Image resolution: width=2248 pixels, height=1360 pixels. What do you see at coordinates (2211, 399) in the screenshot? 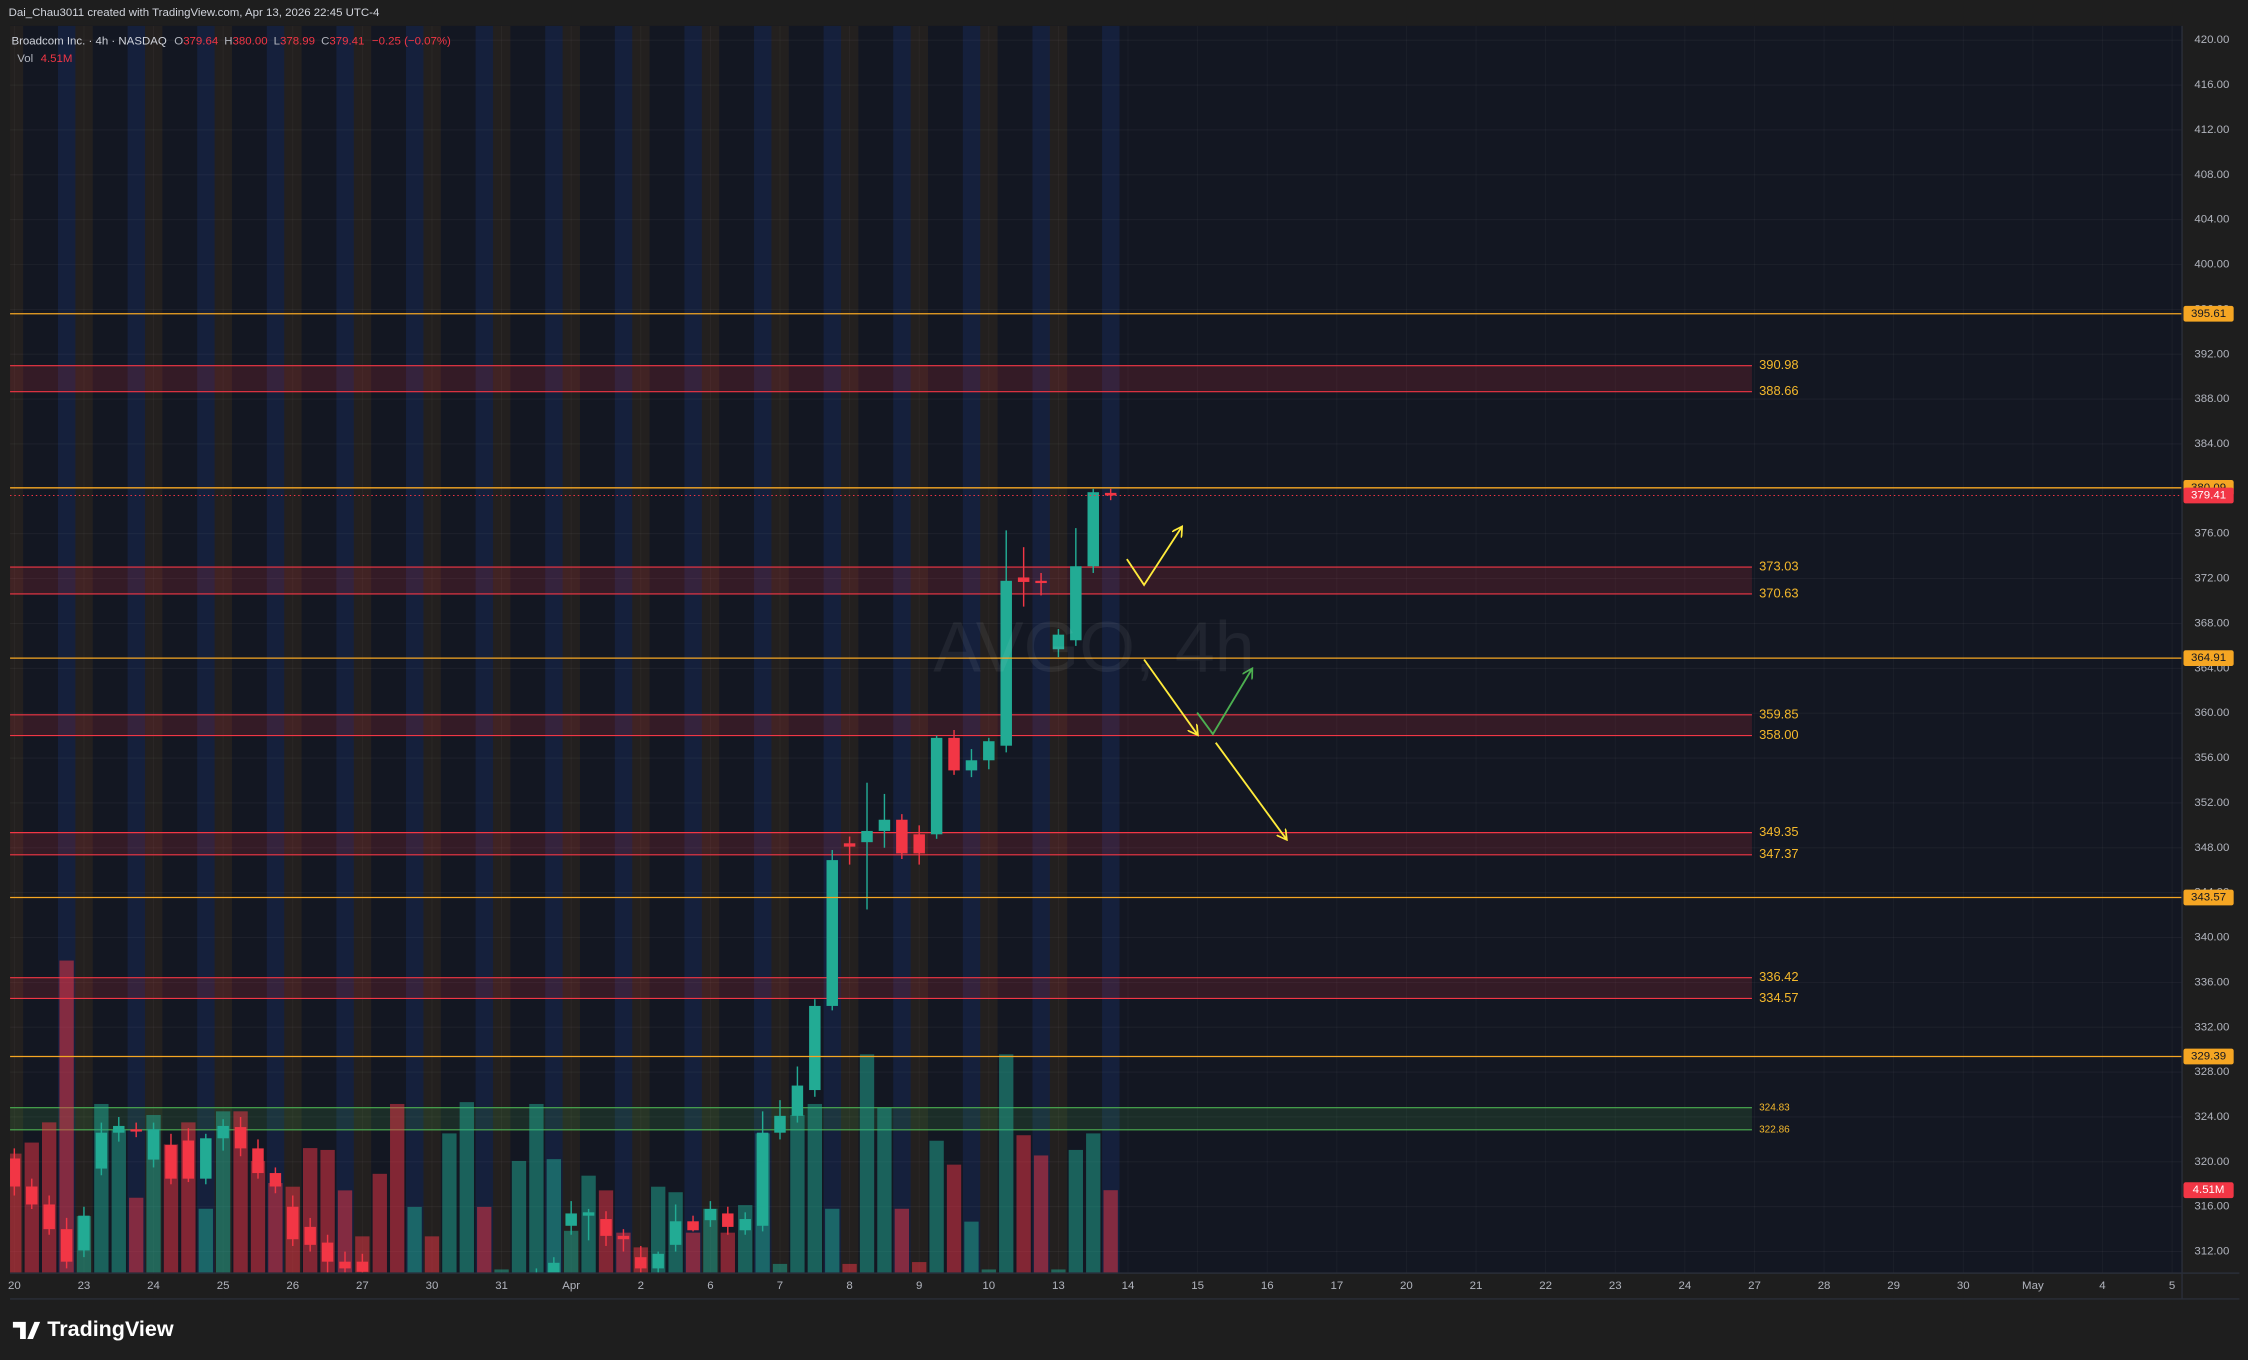
I see `y-tick-label: 388.00` at bounding box center [2211, 399].